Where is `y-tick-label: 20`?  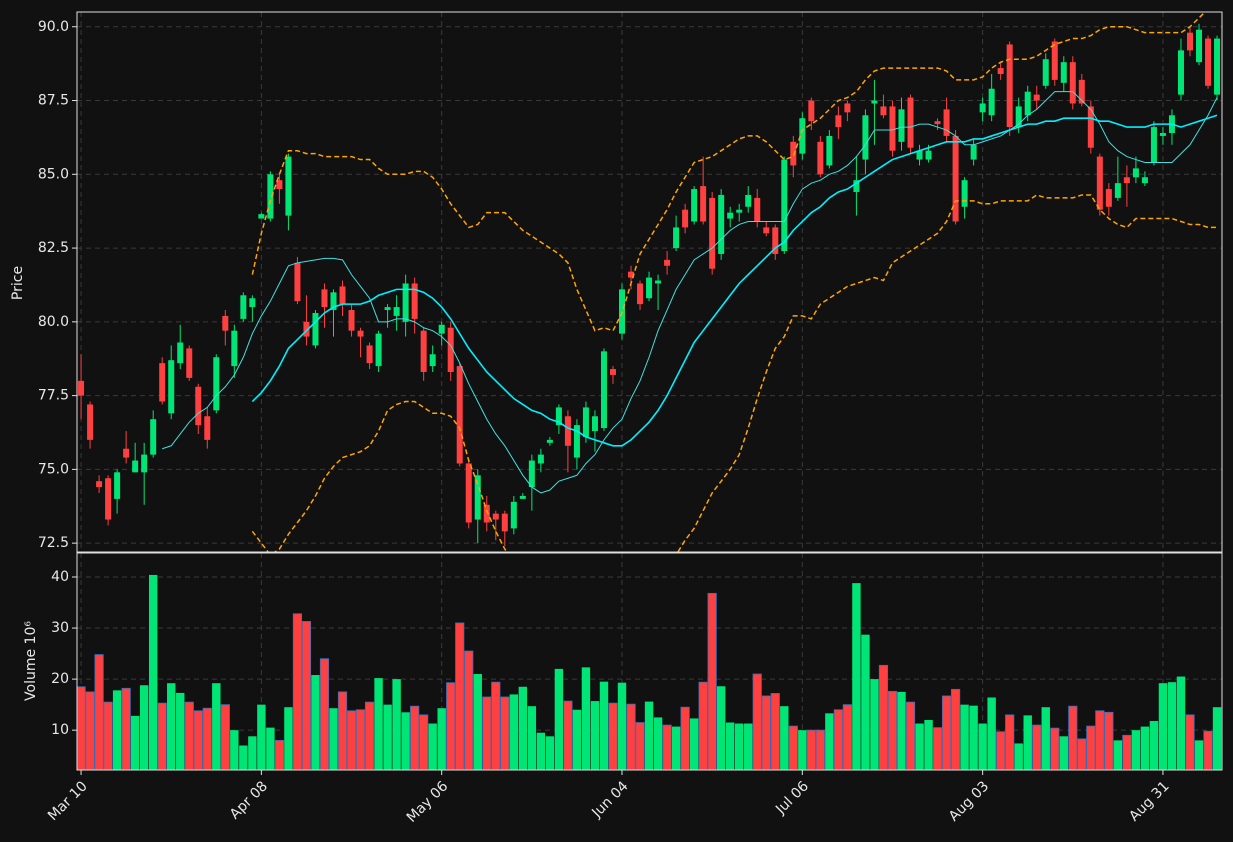 y-tick-label: 20 is located at coordinates (60, 679).